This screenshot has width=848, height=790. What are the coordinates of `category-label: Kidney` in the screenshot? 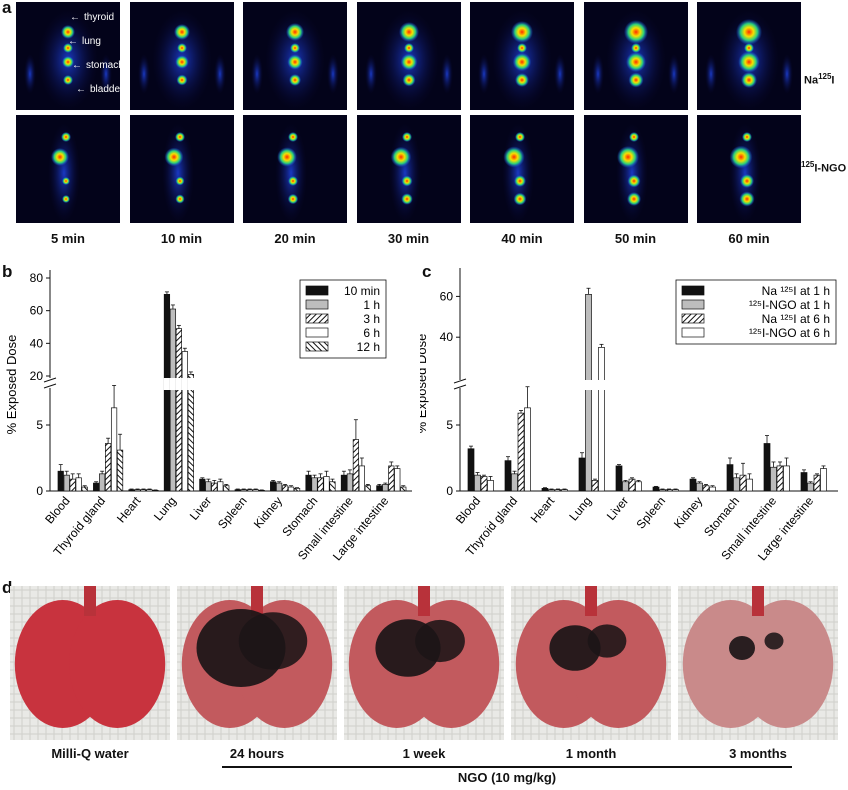 It's located at (268, 512).